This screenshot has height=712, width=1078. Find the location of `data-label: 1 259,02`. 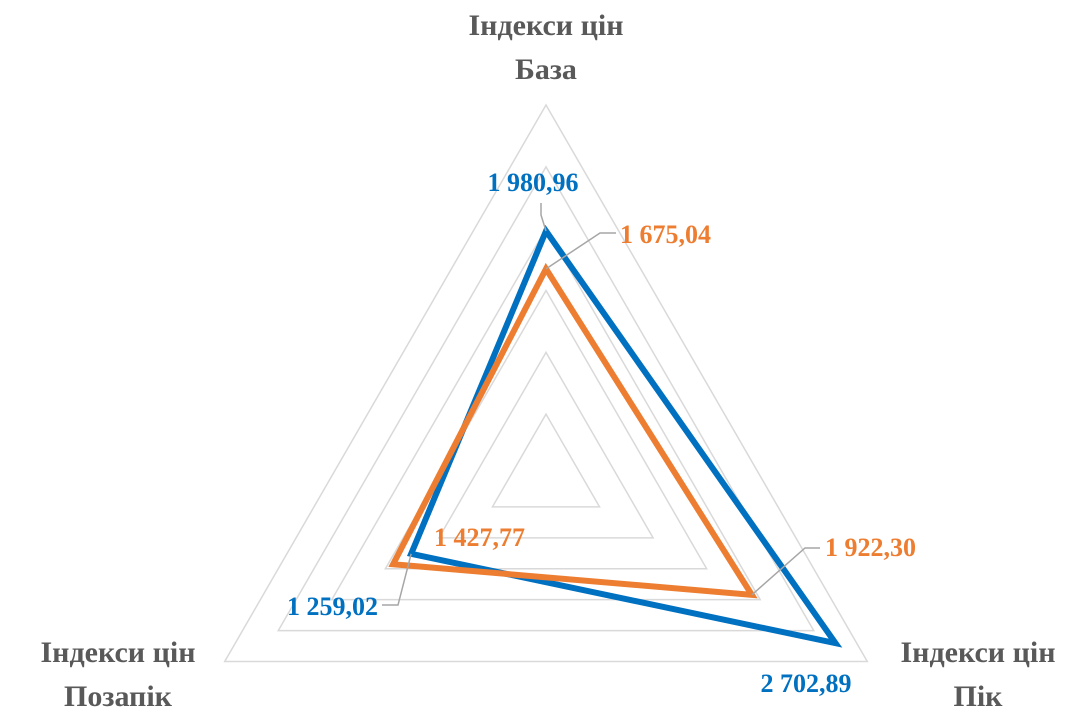

data-label: 1 259,02 is located at coordinates (332, 606).